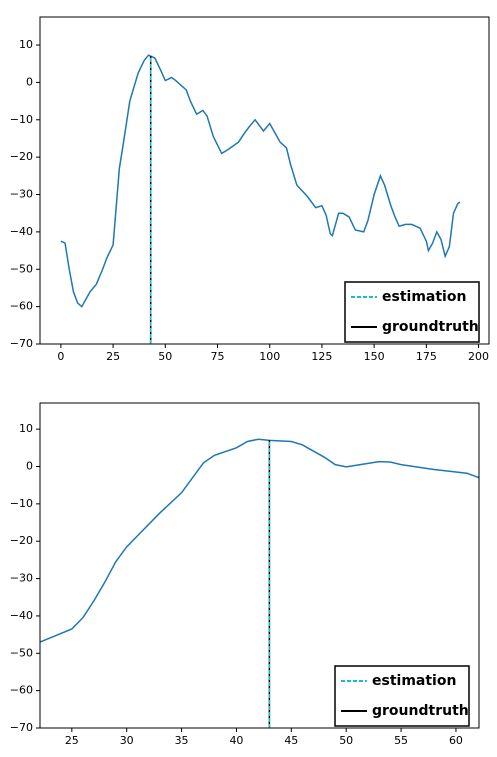 This screenshot has height=757, width=497. Describe the element at coordinates (456, 740) in the screenshot. I see `x-tick-label: 60` at that location.